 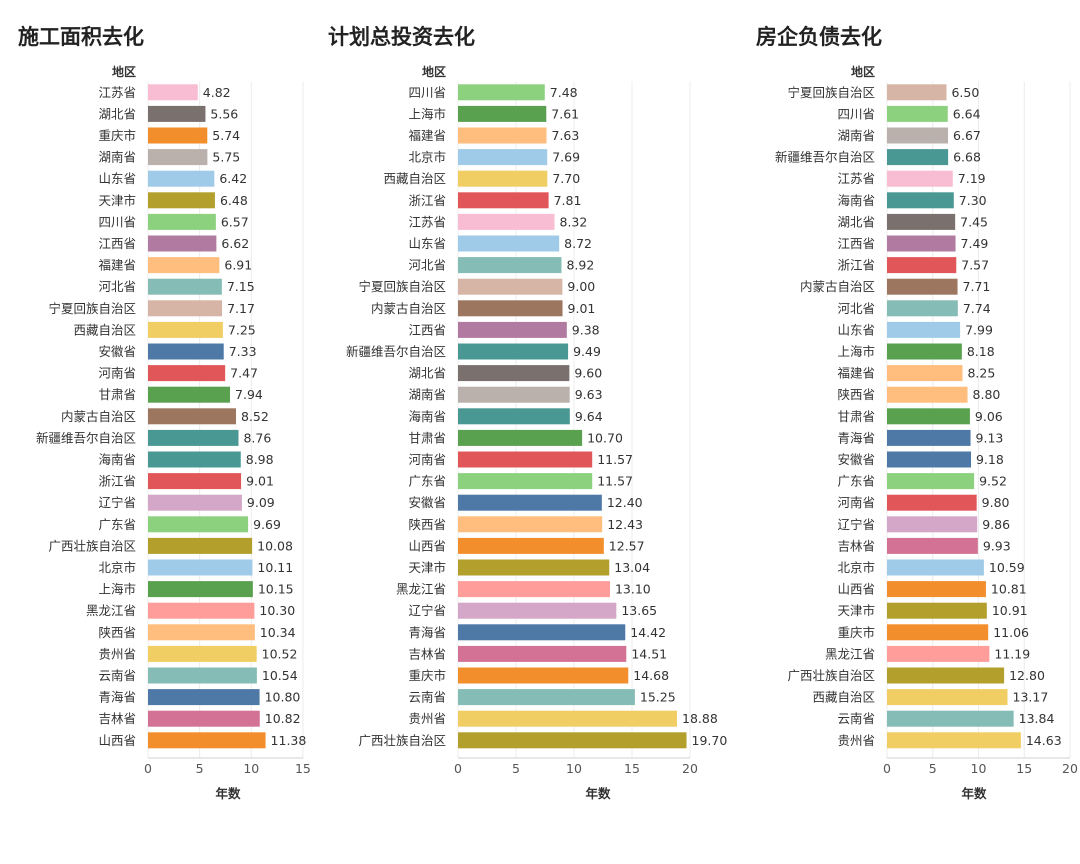 I want to click on value-label: 7.99, so click(x=979, y=329).